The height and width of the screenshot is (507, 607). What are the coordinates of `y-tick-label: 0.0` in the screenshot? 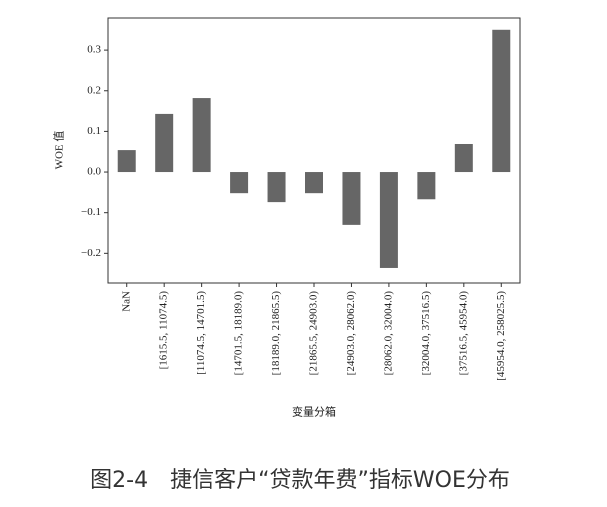 It's located at (94, 172).